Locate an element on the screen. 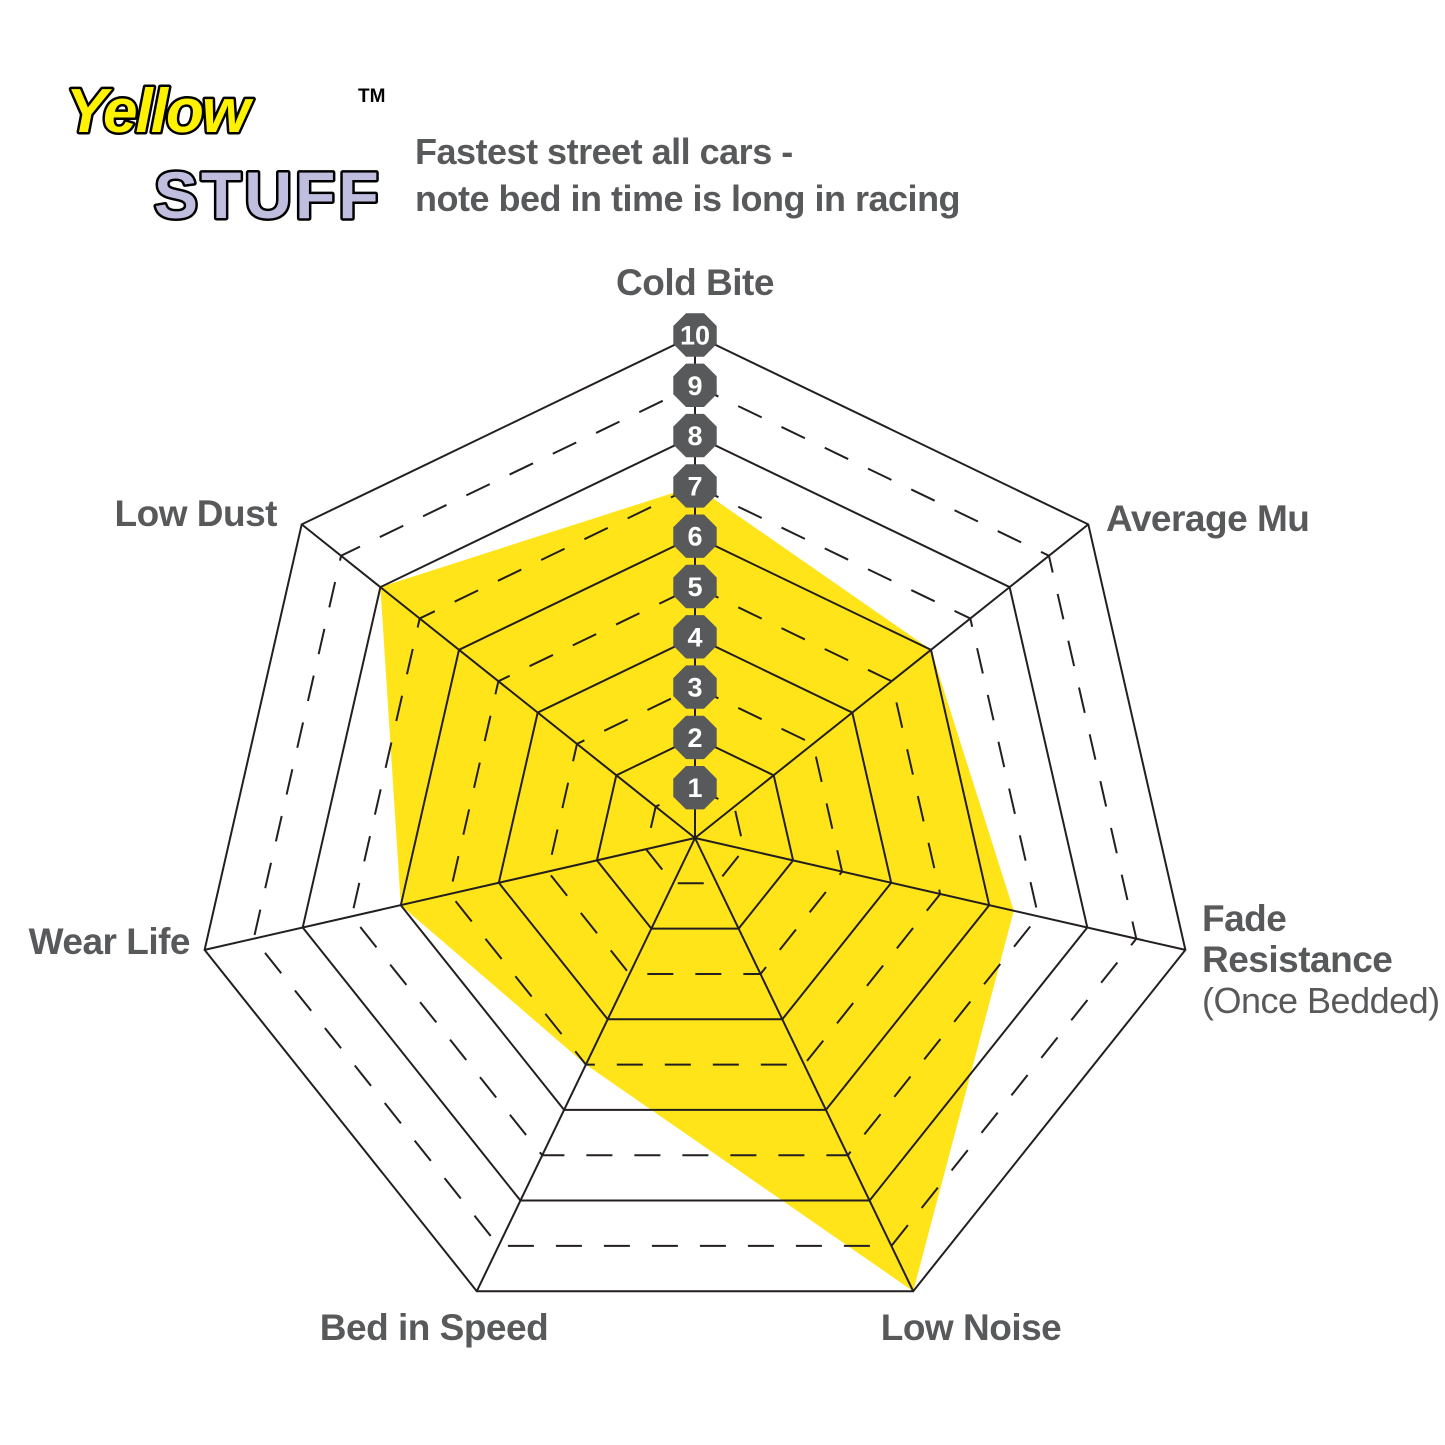 The height and width of the screenshot is (1445, 1445). logo-word-yellow: Yellow is located at coordinates (160, 111).